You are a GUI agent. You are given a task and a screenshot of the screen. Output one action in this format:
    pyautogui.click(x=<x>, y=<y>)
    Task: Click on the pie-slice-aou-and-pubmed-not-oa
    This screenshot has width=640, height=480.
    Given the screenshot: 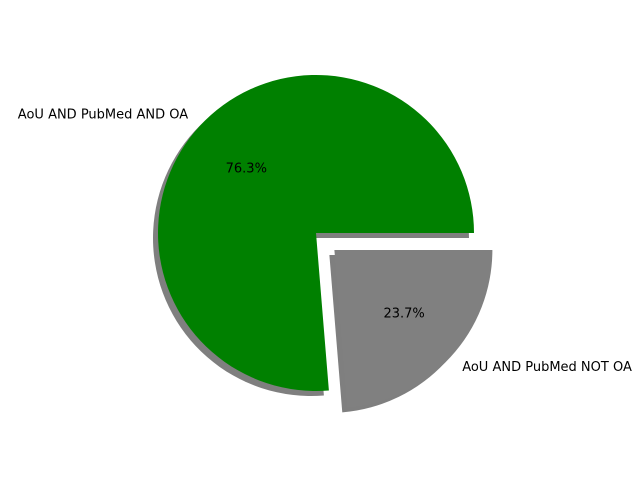 What is the action you would take?
    pyautogui.click(x=413, y=328)
    